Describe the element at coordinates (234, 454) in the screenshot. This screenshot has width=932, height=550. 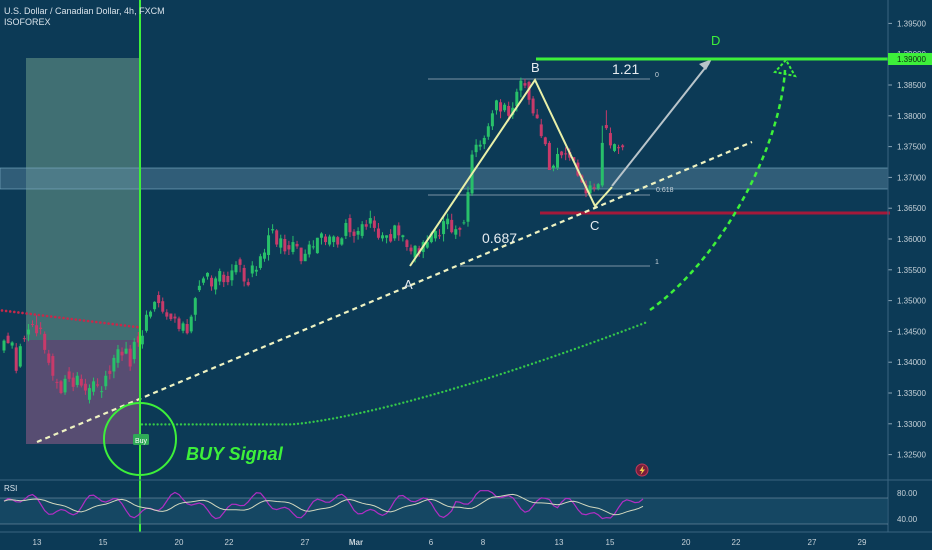
I see `buy-signal-text: BUY Signal` at that location.